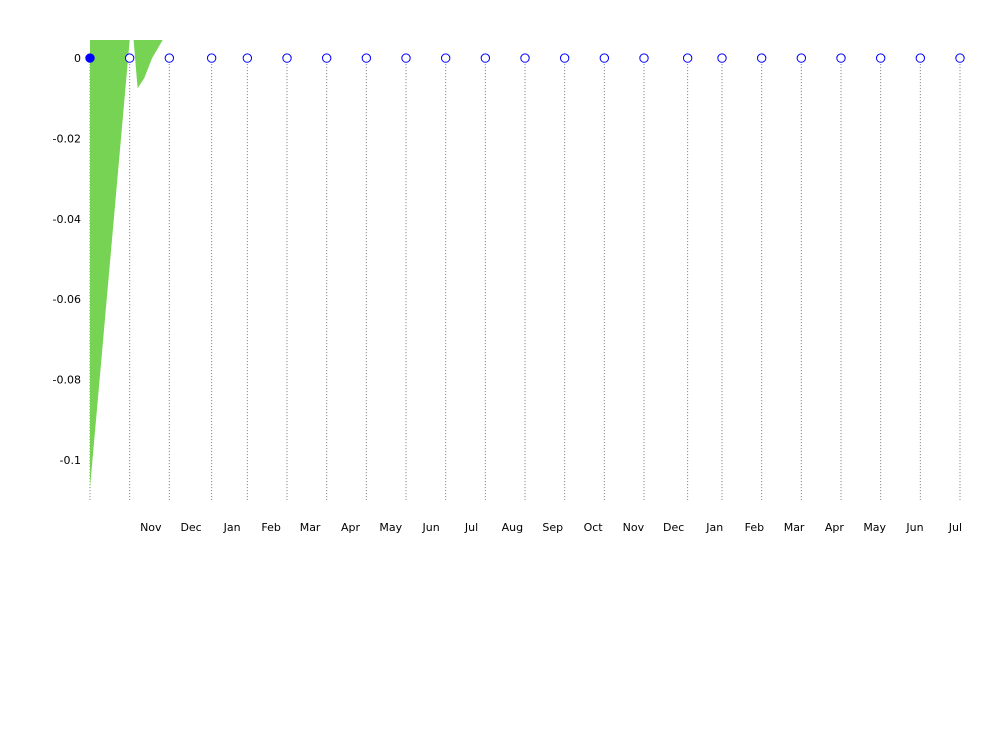 This screenshot has width=1000, height=744. Describe the element at coordinates (351, 527) in the screenshot. I see `x-tick-label-5: Apr` at that location.